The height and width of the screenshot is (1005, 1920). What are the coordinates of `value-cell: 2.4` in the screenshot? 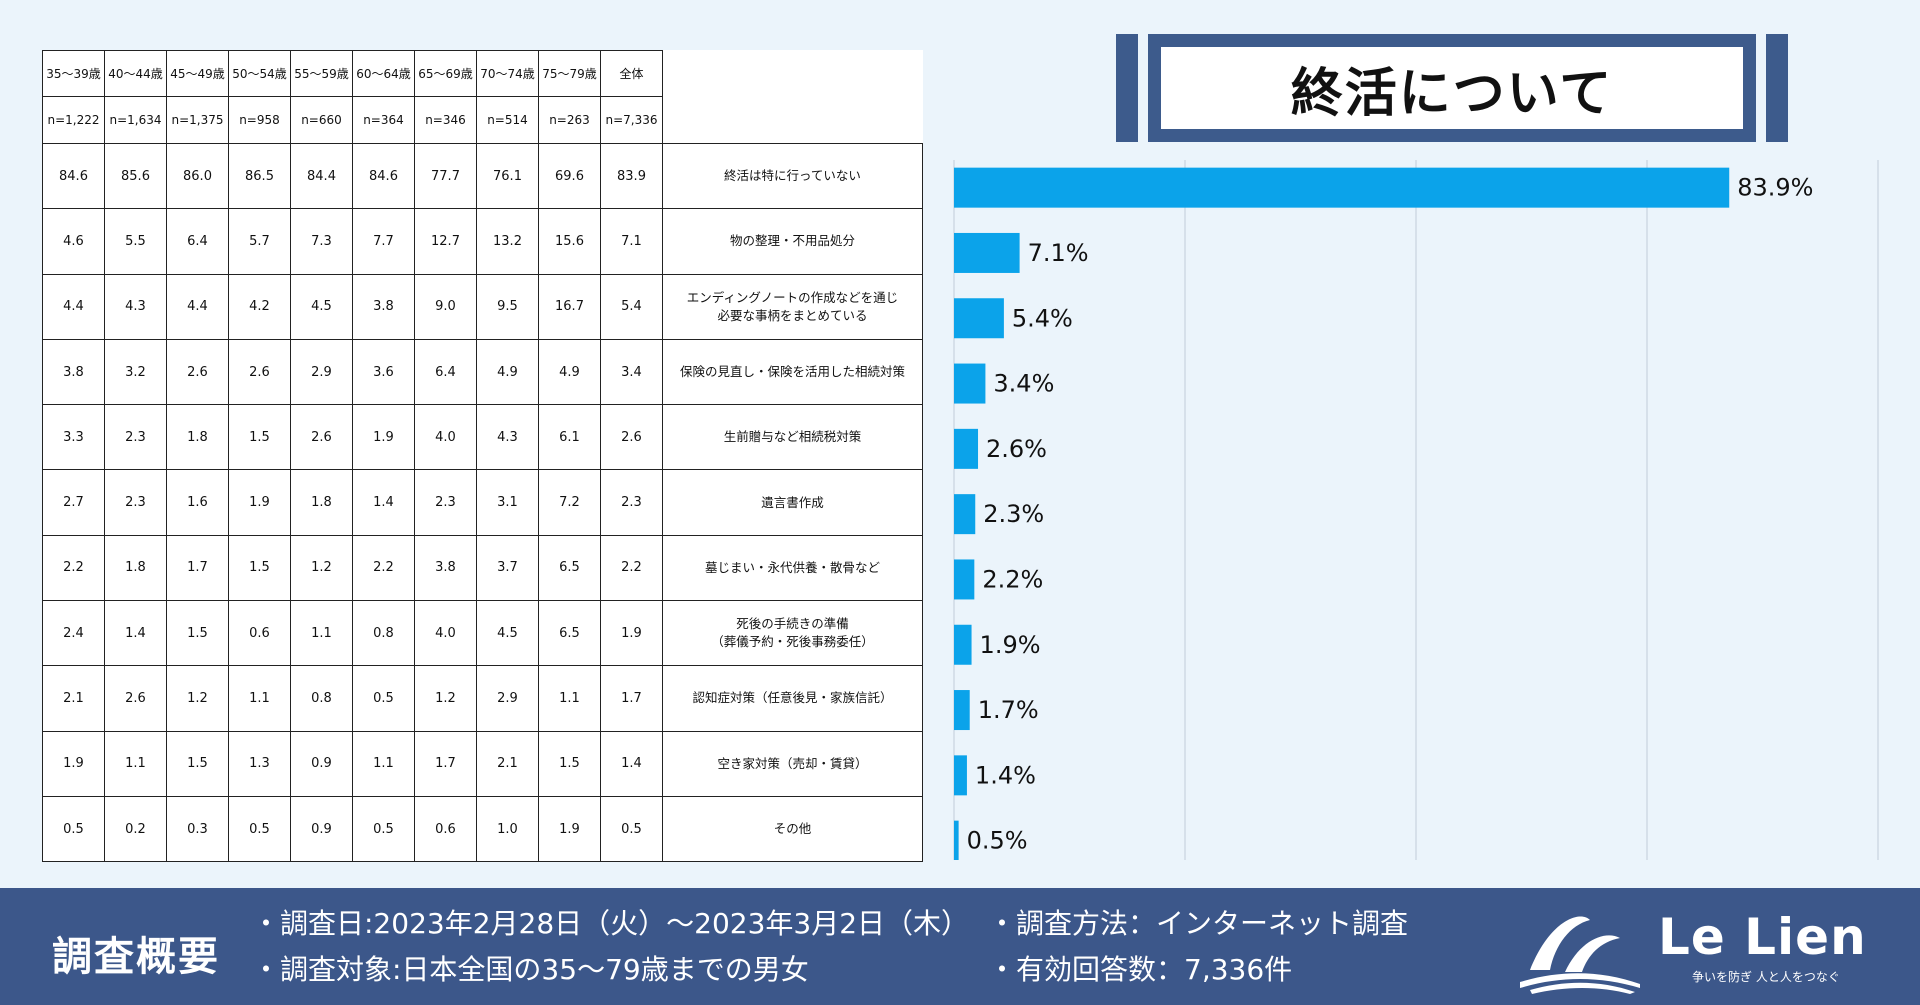 It's located at (73, 633).